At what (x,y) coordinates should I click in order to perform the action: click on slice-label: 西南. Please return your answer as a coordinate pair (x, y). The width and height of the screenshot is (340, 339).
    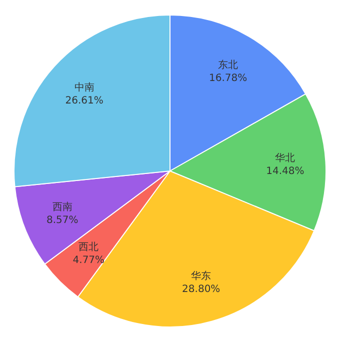
    Looking at the image, I should click on (62, 206).